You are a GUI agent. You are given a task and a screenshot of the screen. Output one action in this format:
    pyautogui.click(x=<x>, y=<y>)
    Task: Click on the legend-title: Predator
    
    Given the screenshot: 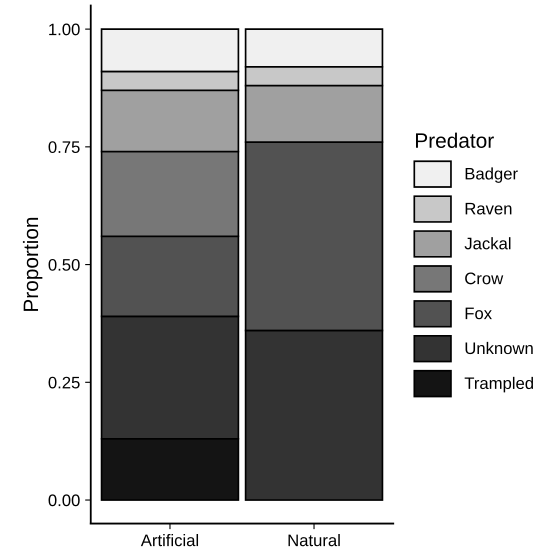 What is the action you would take?
    pyautogui.click(x=455, y=140)
    